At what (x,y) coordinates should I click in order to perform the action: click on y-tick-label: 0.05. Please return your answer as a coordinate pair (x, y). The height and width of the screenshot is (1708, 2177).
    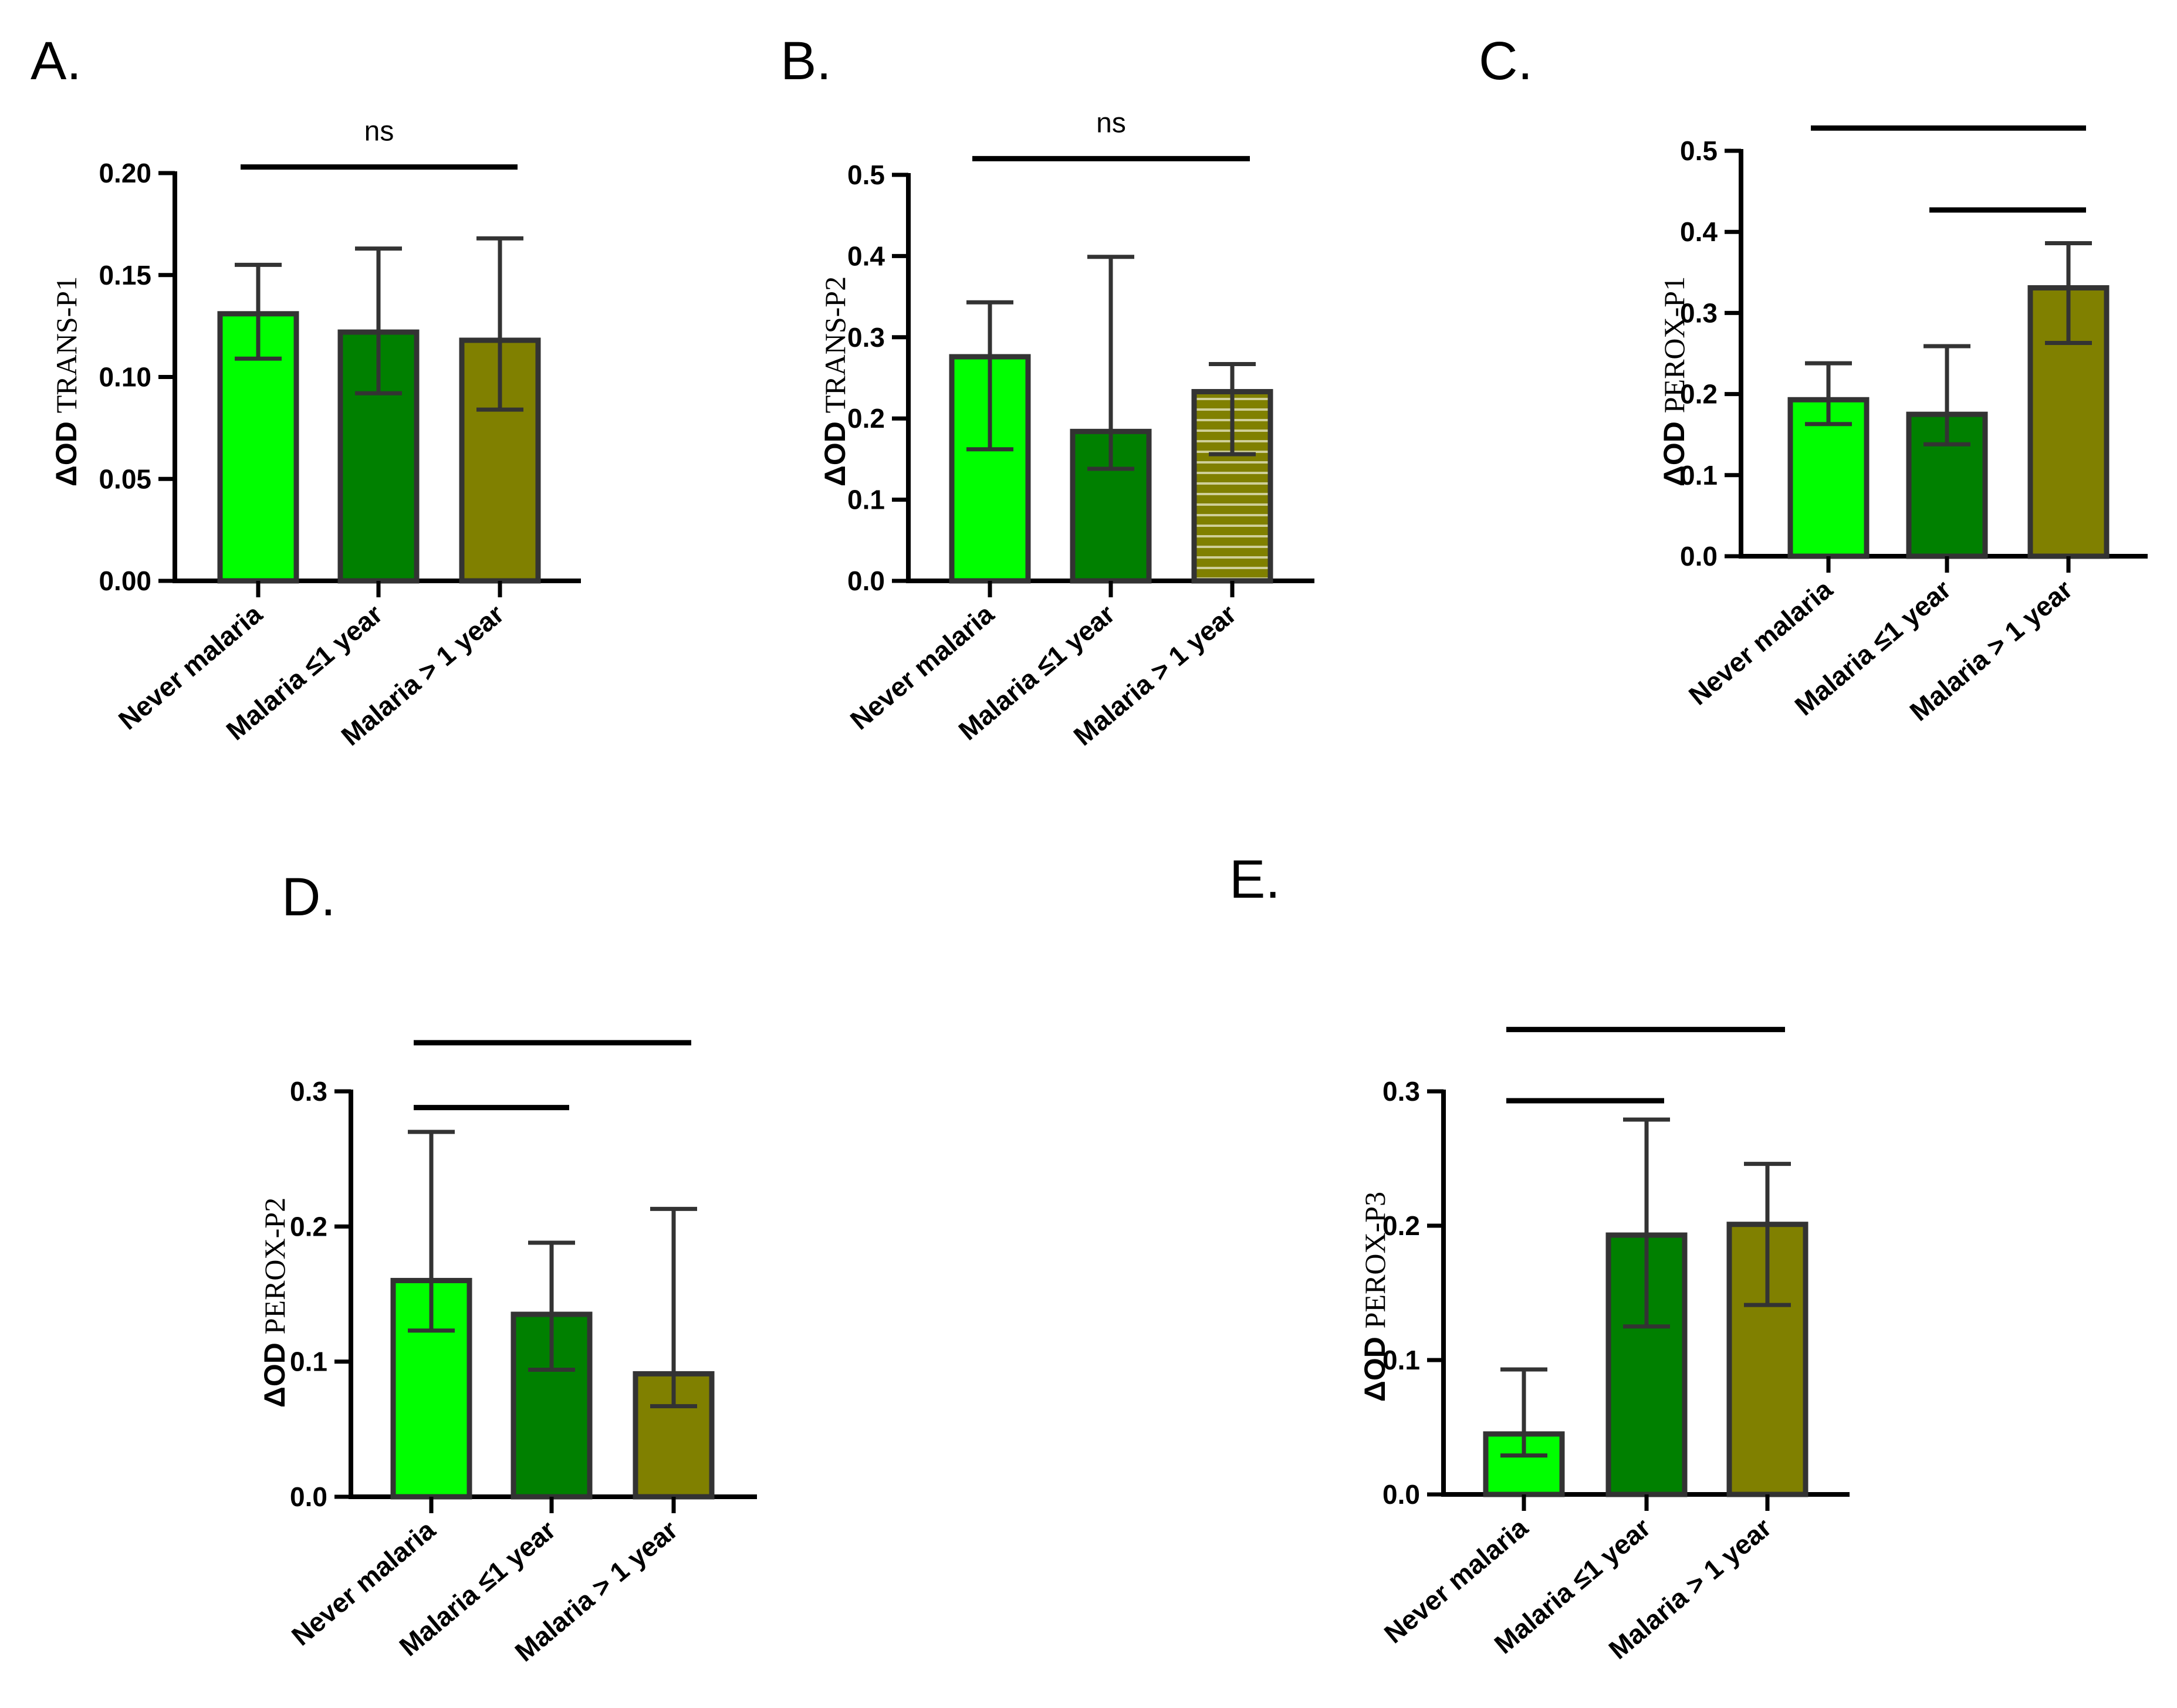
    Looking at the image, I should click on (125, 479).